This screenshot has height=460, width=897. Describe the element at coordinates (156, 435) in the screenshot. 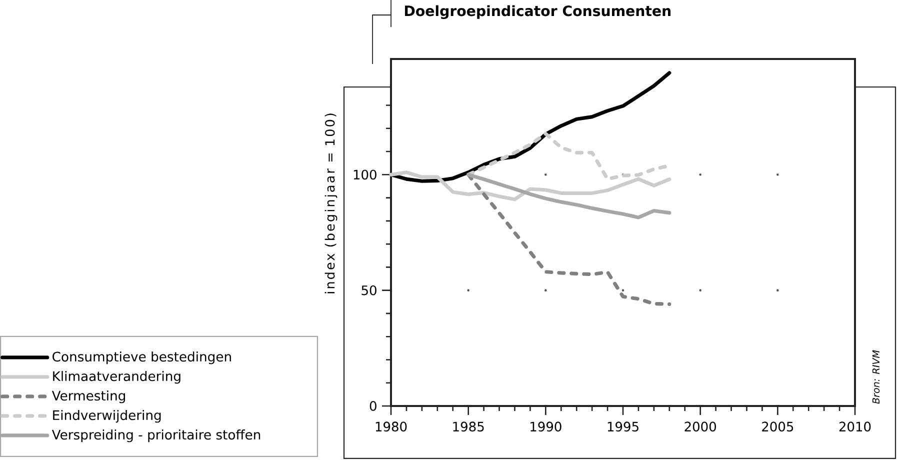

I see `legend-label: Verspreiding - prioritaire stoffen` at that location.